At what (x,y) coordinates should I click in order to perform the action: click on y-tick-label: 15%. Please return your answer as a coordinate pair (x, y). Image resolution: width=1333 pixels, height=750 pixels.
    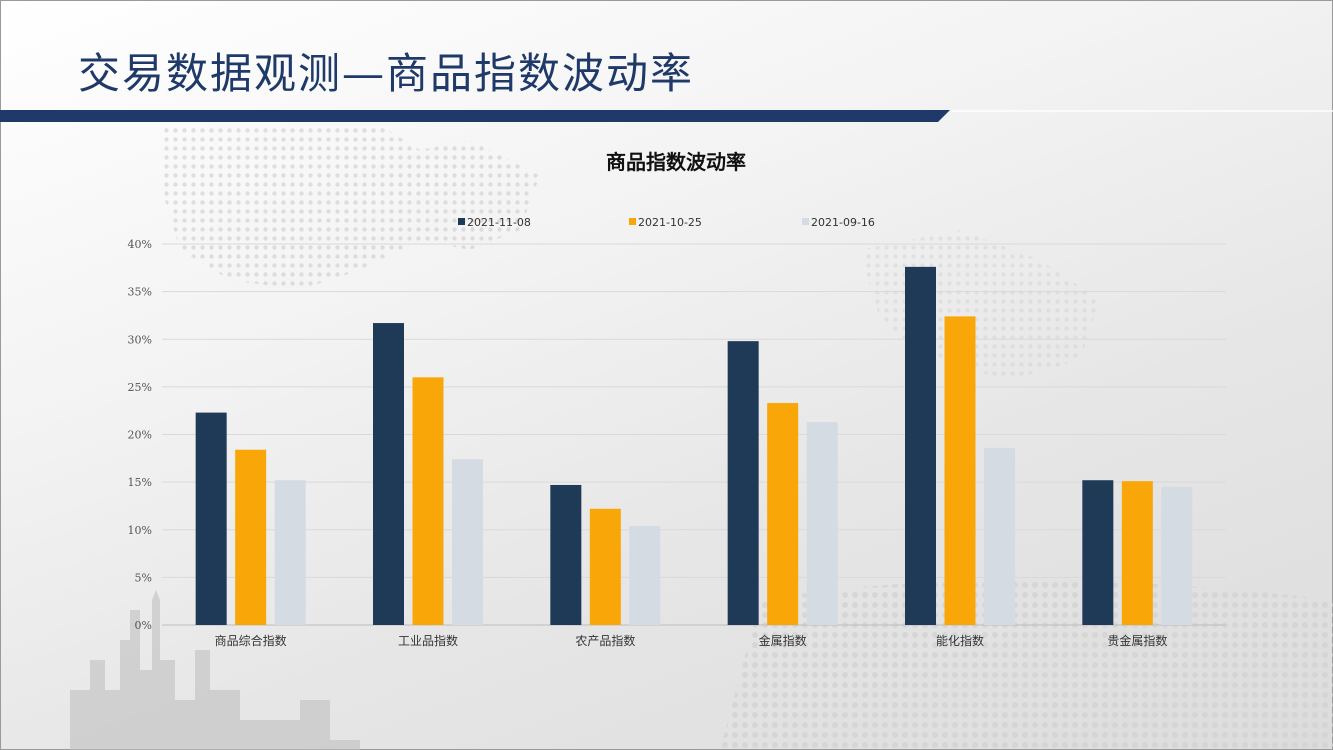
    Looking at the image, I should click on (140, 482).